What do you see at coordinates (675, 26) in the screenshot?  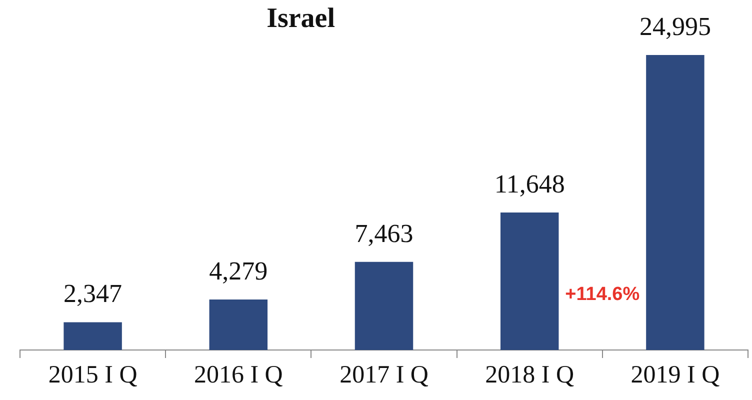 I see `data-label: 24,995` at bounding box center [675, 26].